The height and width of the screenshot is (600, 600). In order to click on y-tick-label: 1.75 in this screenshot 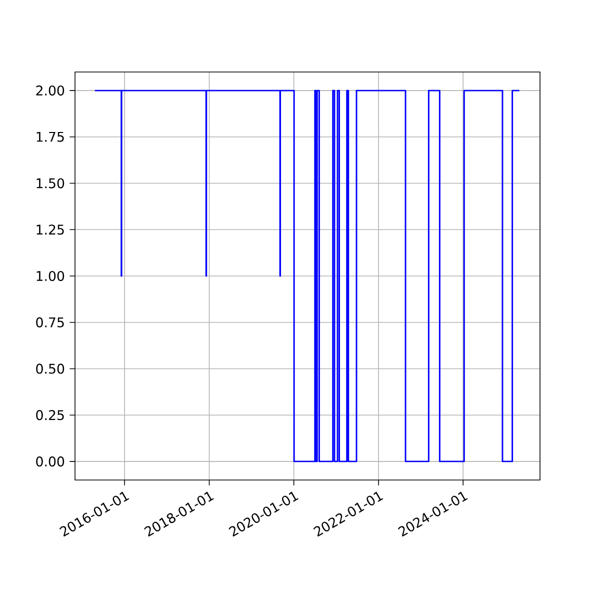, I will do `click(50, 137)`.